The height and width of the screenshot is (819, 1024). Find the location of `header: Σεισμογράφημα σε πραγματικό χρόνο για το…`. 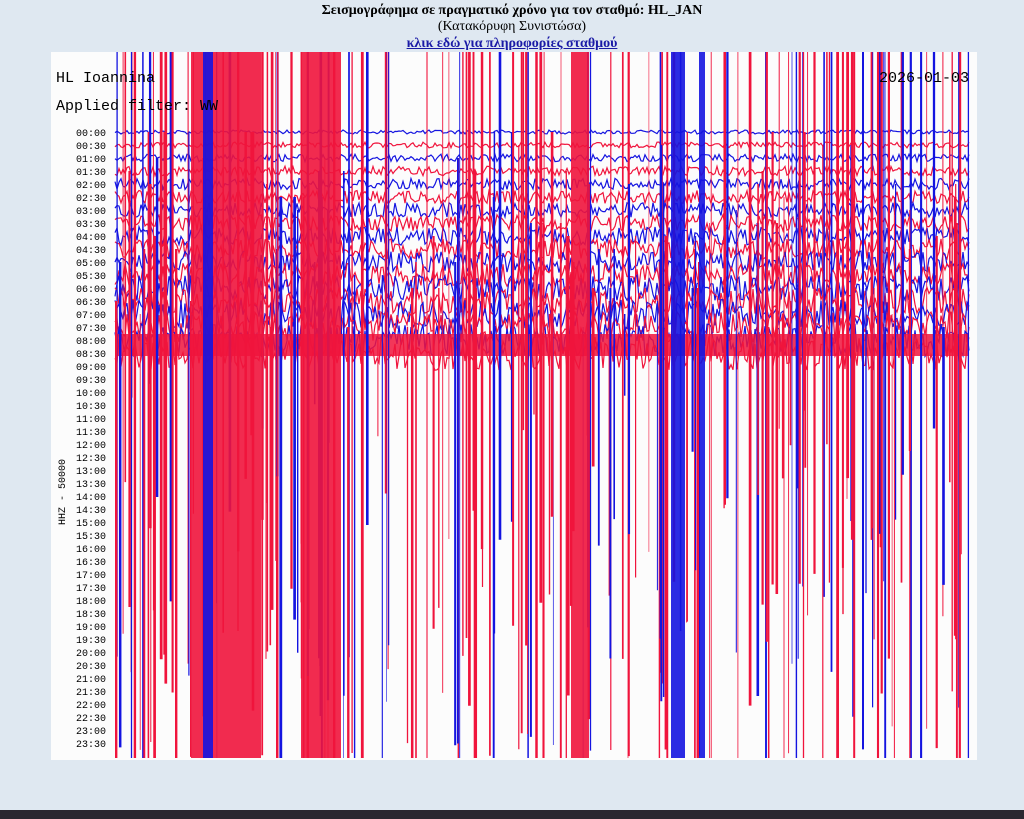

header: Σεισμογράφημα σε πραγματικό χρόνο για το… is located at coordinates (512, 27).